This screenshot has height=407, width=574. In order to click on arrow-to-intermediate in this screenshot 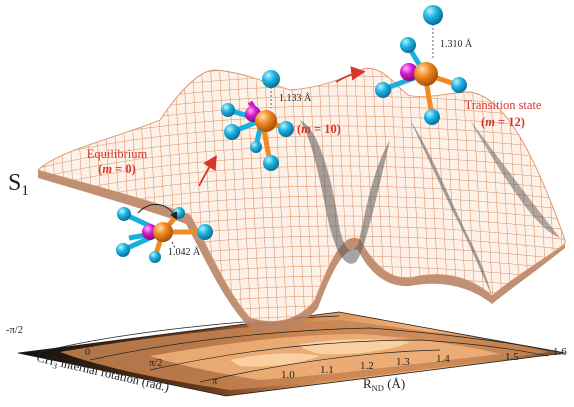, I will do `click(207, 170)`.